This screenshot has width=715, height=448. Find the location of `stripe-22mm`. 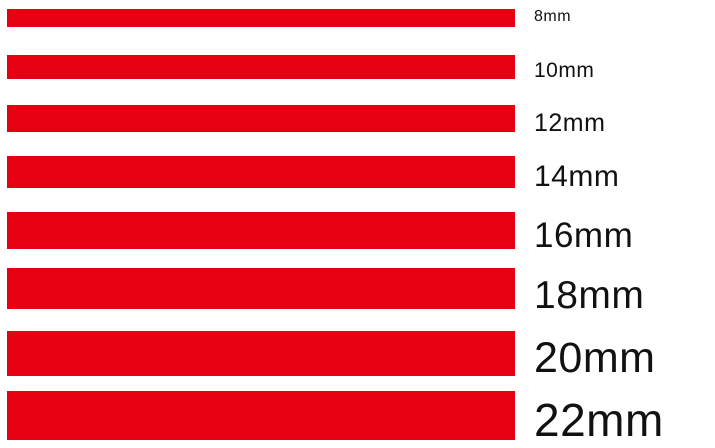

stripe-22mm is located at coordinates (261, 415).